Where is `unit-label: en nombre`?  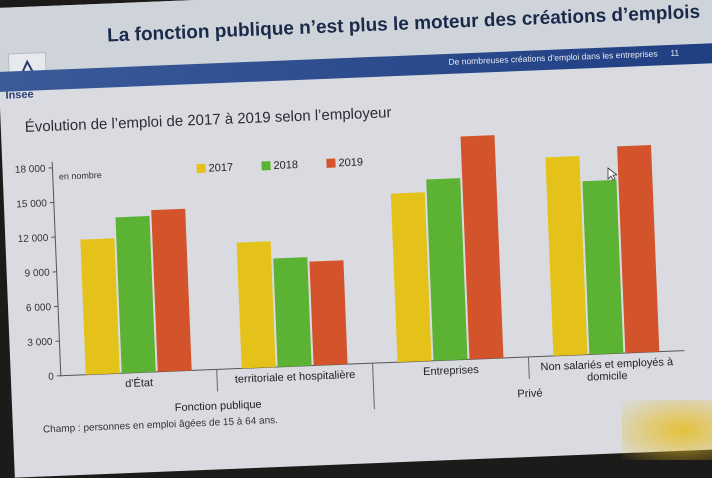
unit-label: en nombre is located at coordinates (80, 176).